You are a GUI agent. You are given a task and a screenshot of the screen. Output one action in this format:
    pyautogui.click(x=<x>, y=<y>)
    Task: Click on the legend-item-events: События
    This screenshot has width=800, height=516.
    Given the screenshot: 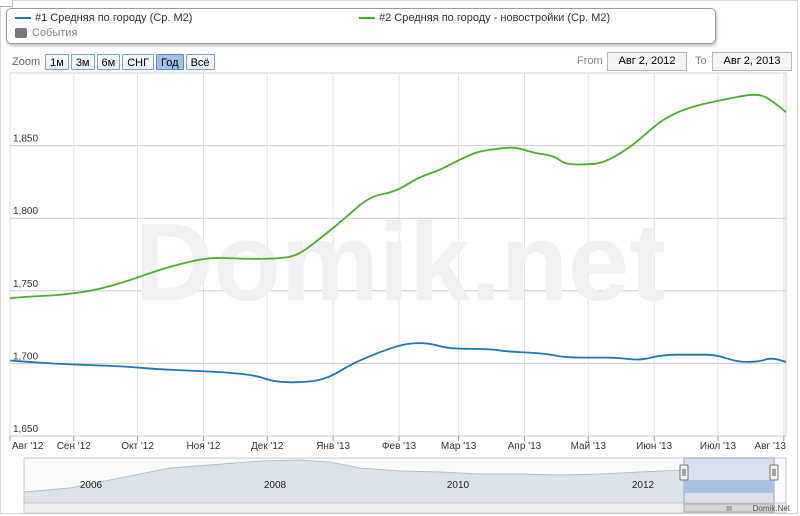 What is the action you would take?
    pyautogui.click(x=46, y=33)
    